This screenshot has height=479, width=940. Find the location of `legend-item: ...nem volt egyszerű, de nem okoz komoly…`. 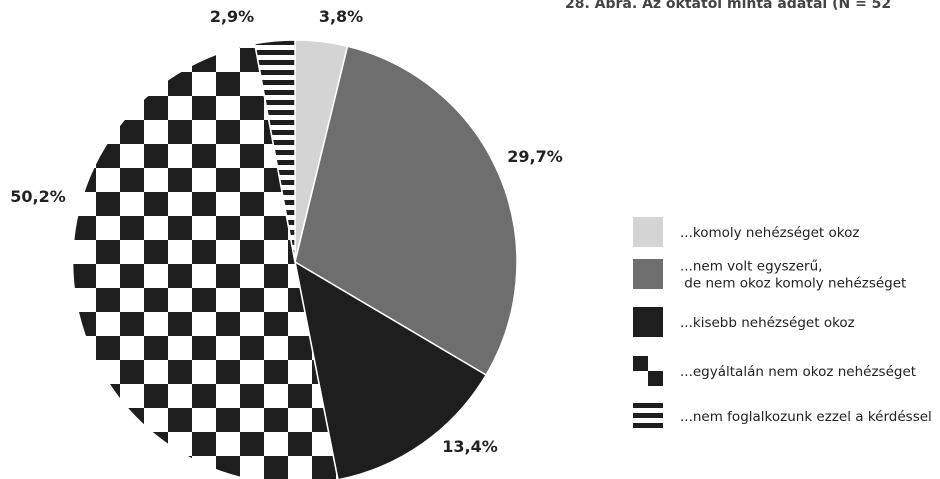

legend-item: ...nem volt egyszerű, de nem okoz komoly… is located at coordinates (769, 275).